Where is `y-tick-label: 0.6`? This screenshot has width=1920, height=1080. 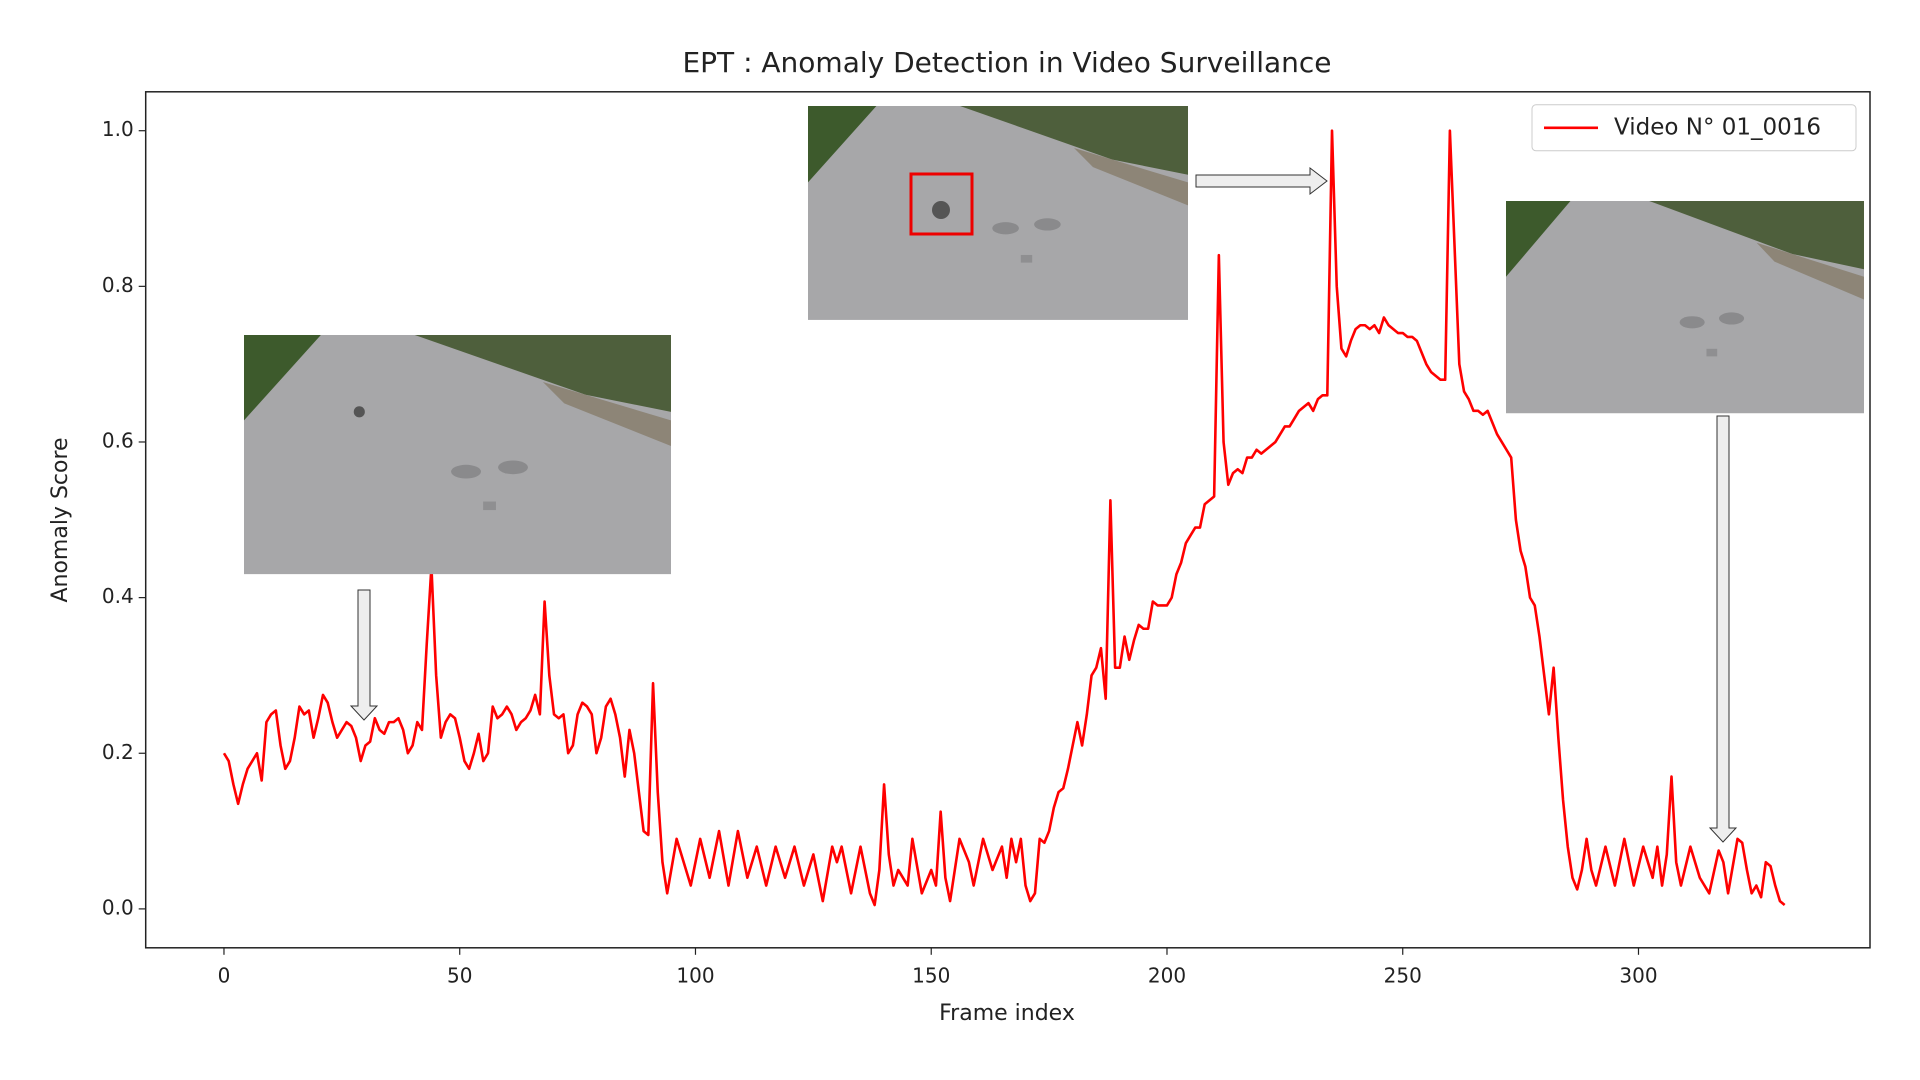
y-tick-label: 0.6 is located at coordinates (118, 440).